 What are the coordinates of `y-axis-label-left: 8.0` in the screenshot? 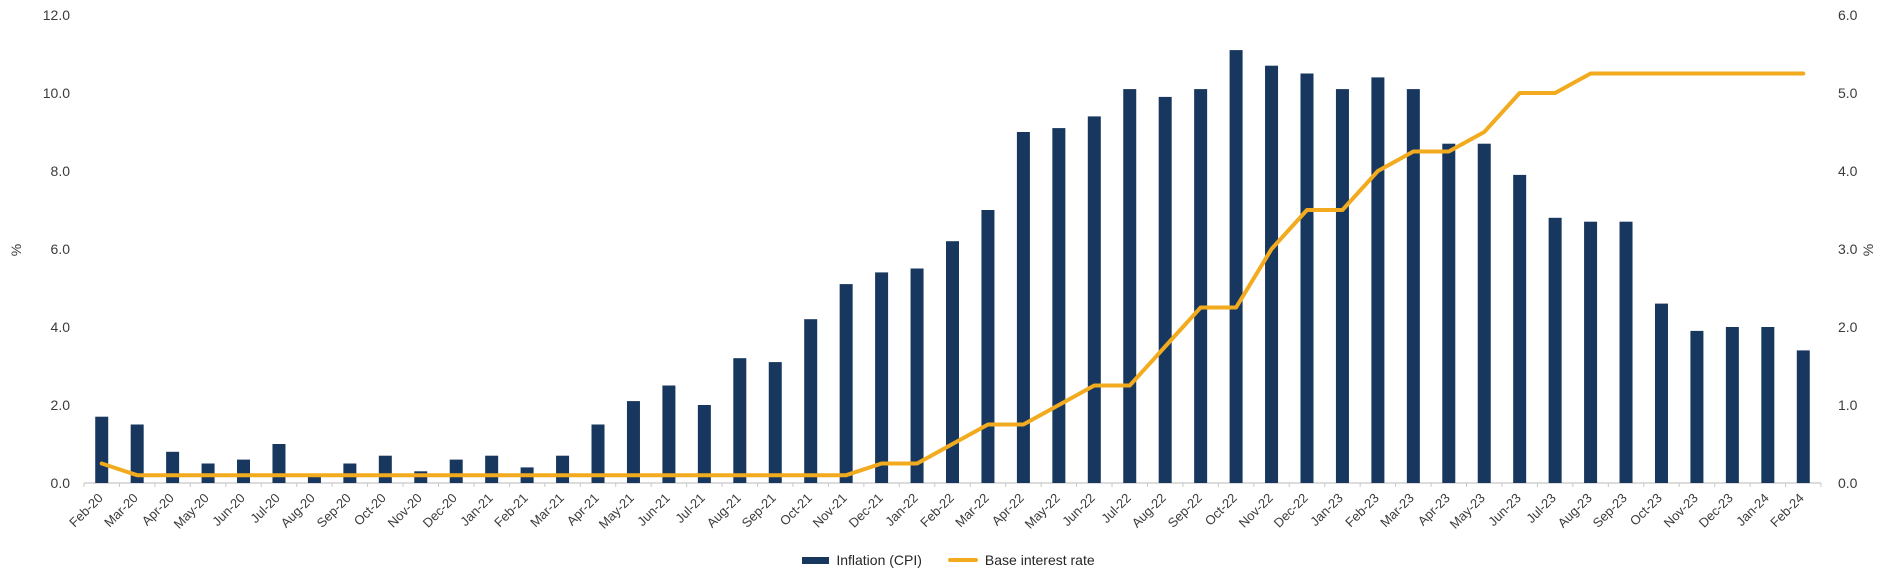 It's located at (60, 171).